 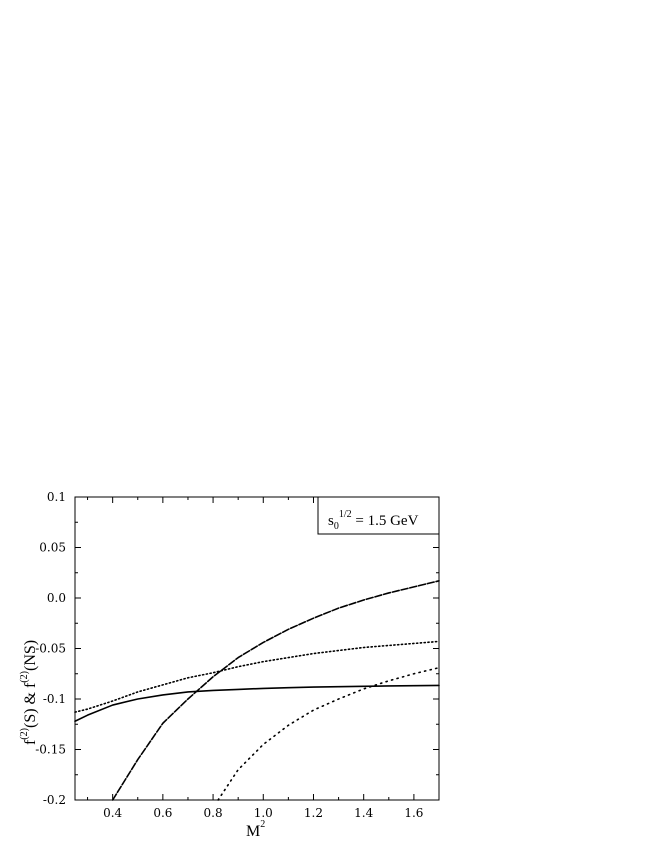 I want to click on legend-sup: 1/2, so click(x=345, y=514).